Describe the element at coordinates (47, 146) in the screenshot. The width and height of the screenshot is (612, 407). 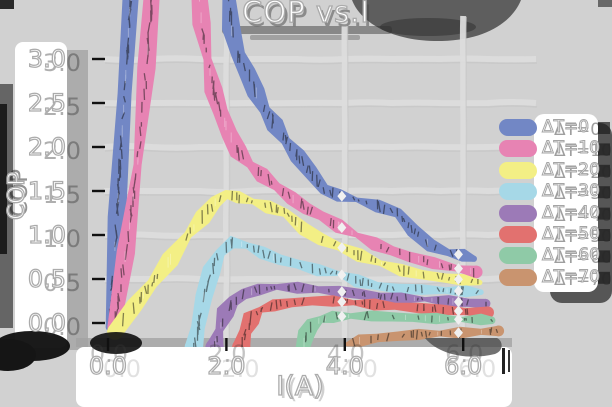
I see `y-tick-label: 2.0` at that location.